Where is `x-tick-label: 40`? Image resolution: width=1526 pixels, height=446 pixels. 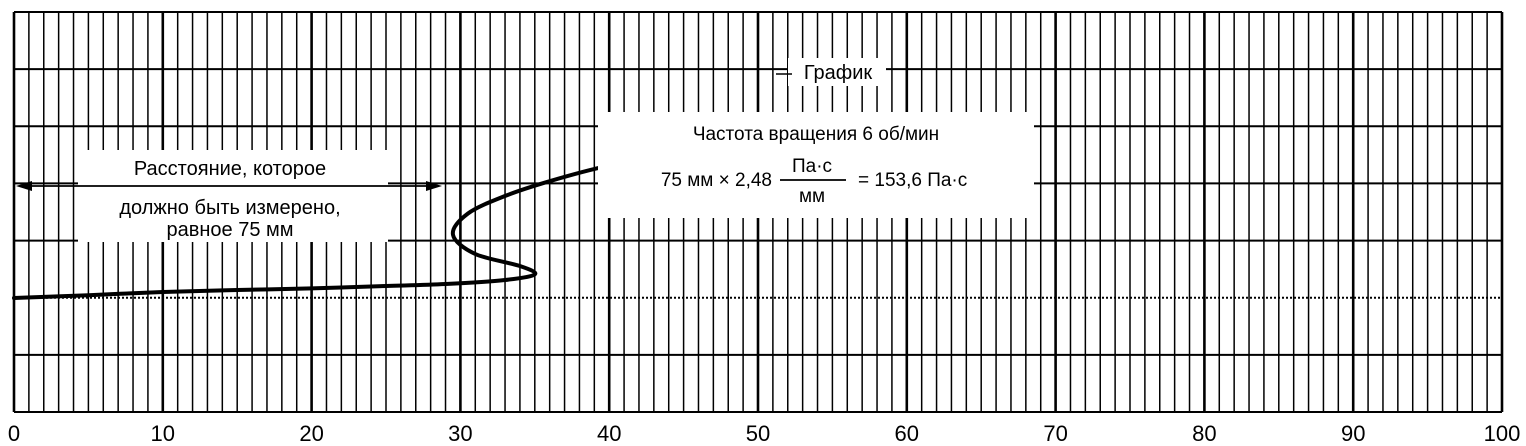
x-tick-label: 40 is located at coordinates (609, 433).